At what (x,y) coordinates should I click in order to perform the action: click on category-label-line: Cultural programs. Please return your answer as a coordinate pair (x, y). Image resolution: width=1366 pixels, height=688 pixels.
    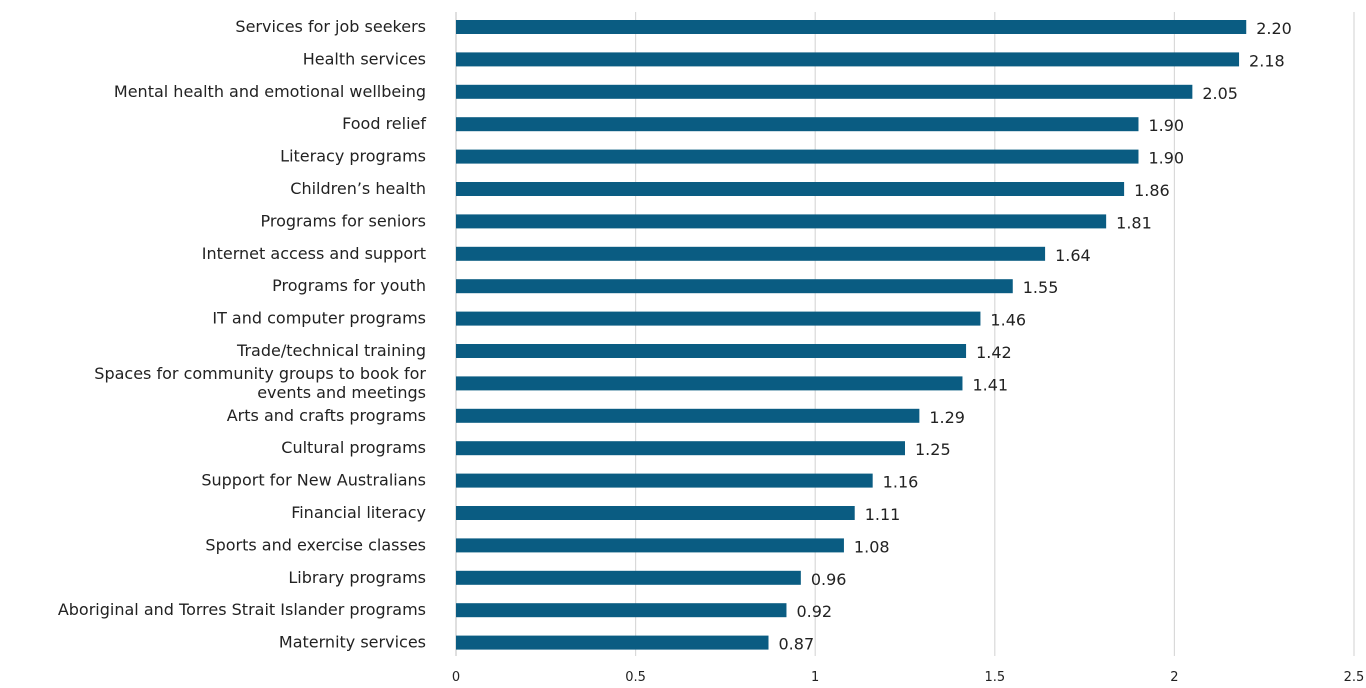
    Looking at the image, I should click on (353, 447).